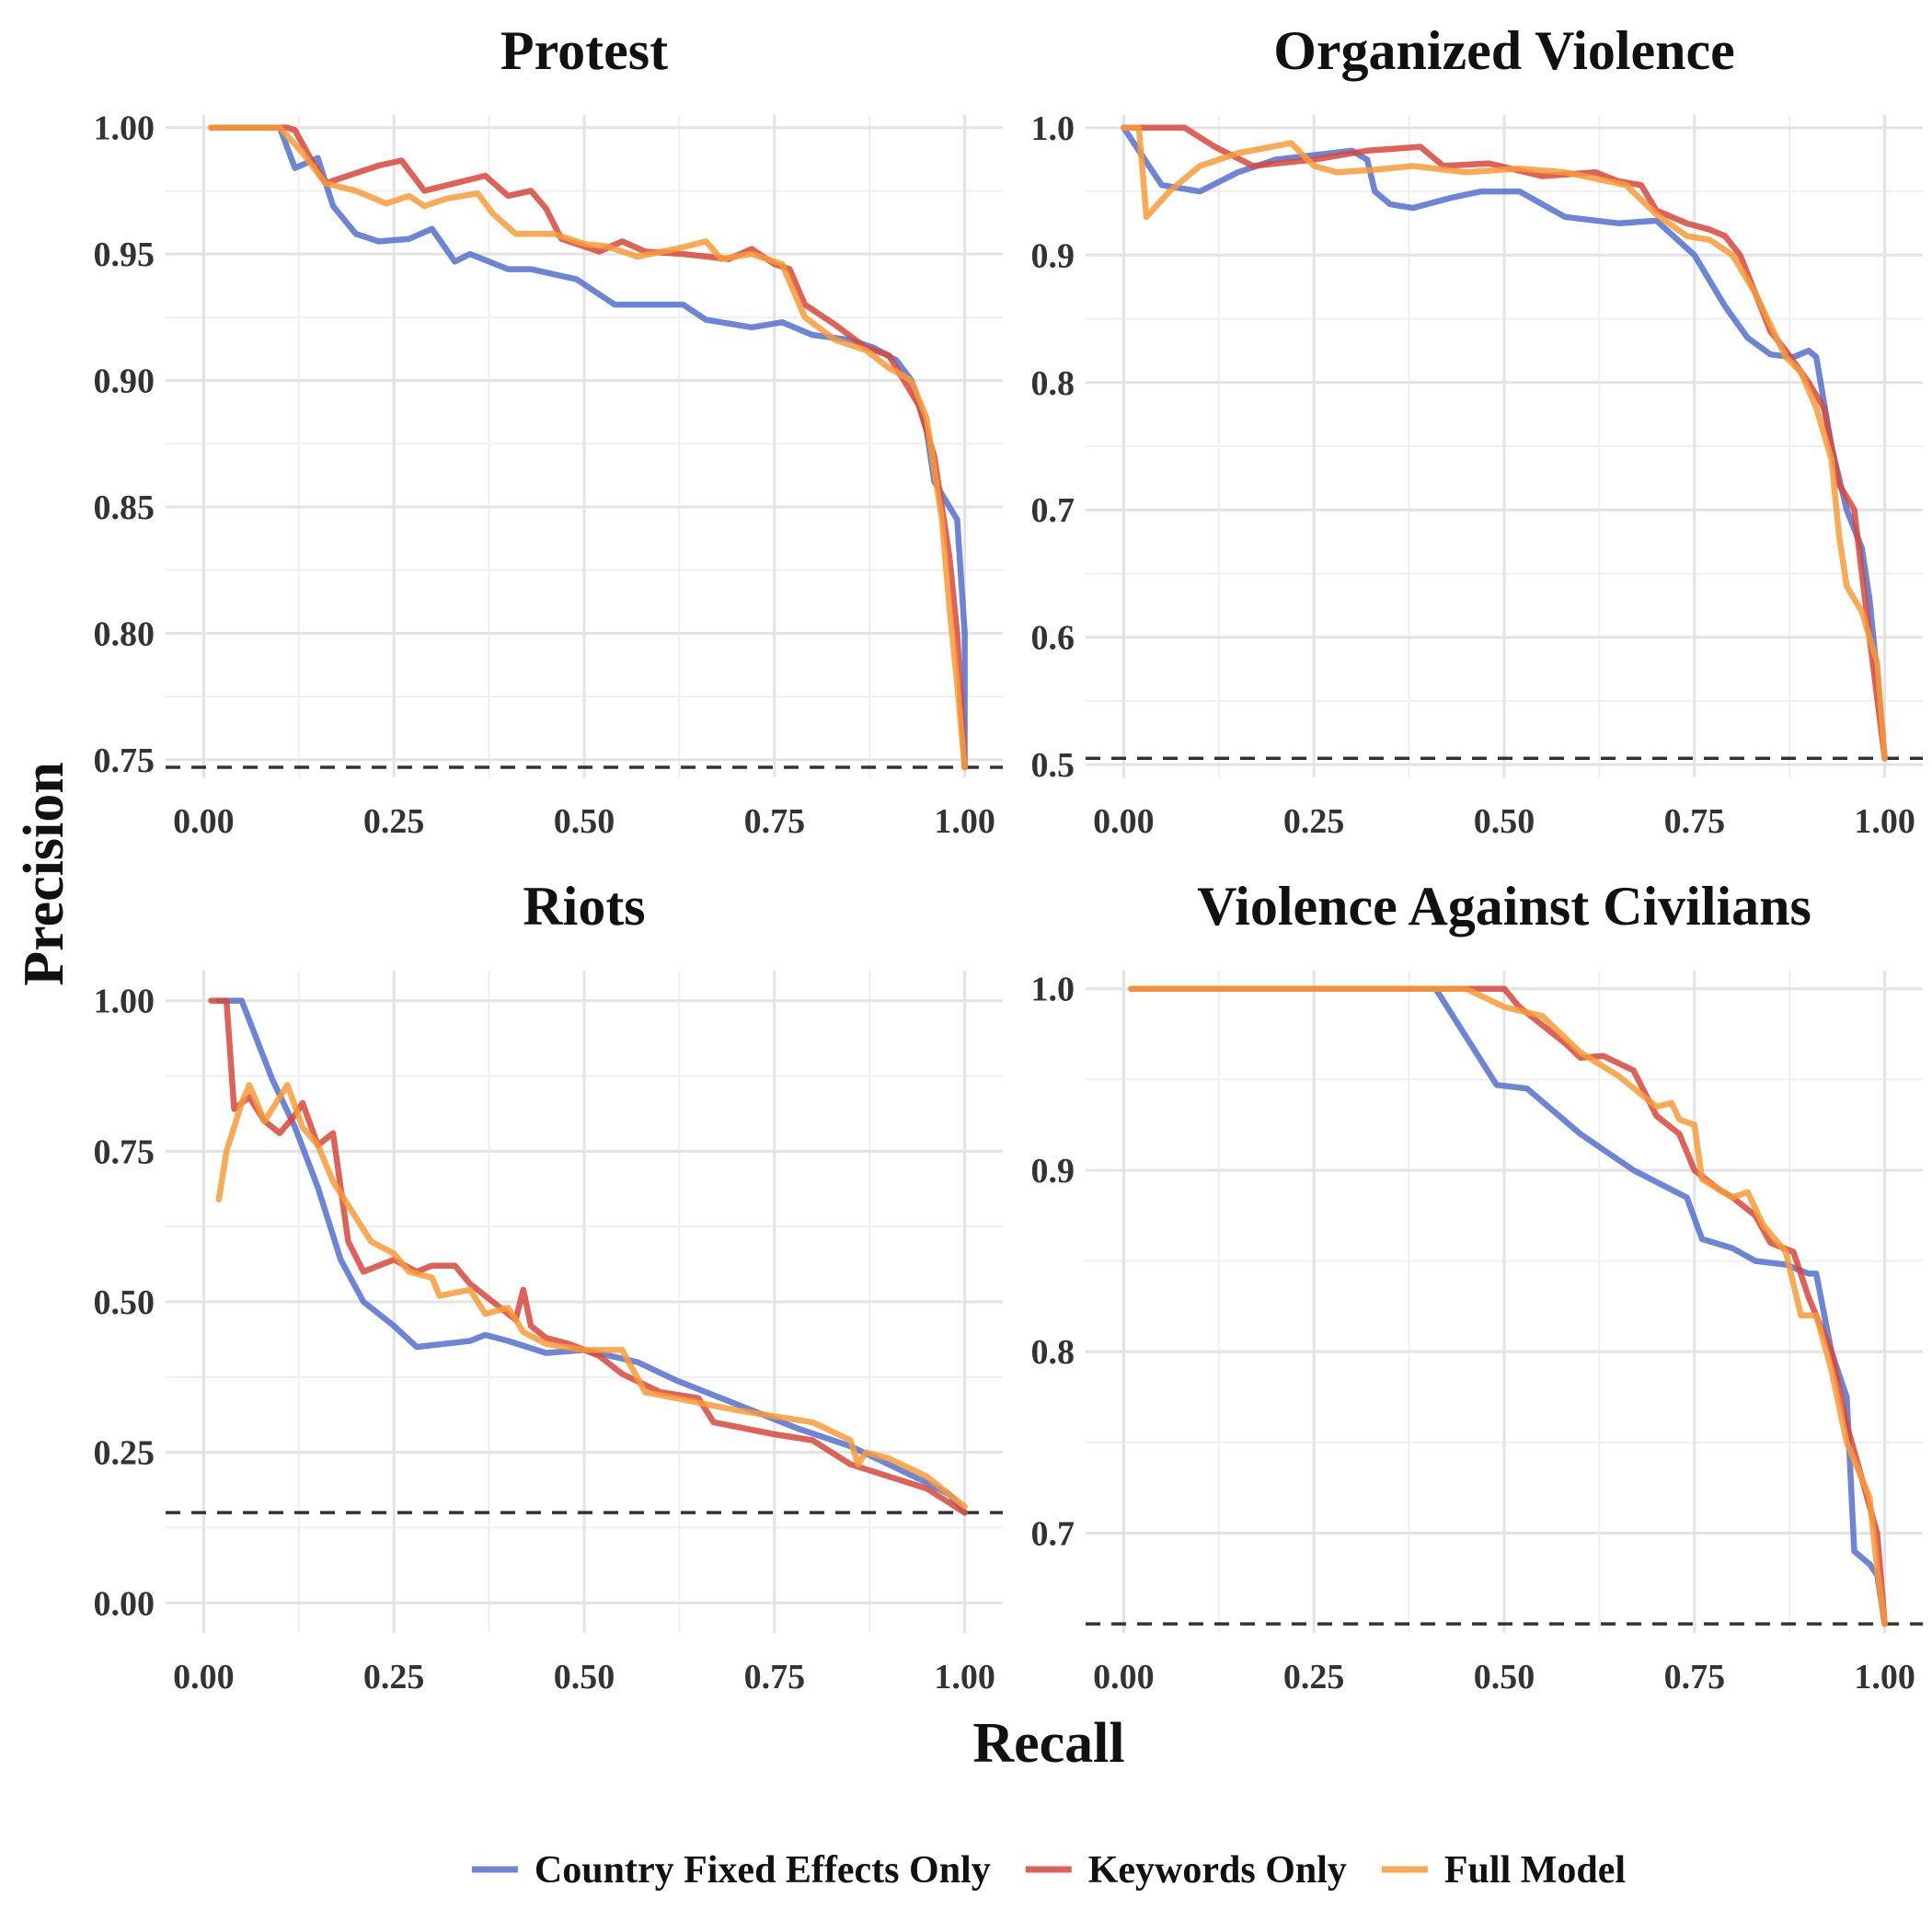 The height and width of the screenshot is (1932, 1932). What do you see at coordinates (1048, 1743) in the screenshot?
I see `x-axis-title: Recall` at bounding box center [1048, 1743].